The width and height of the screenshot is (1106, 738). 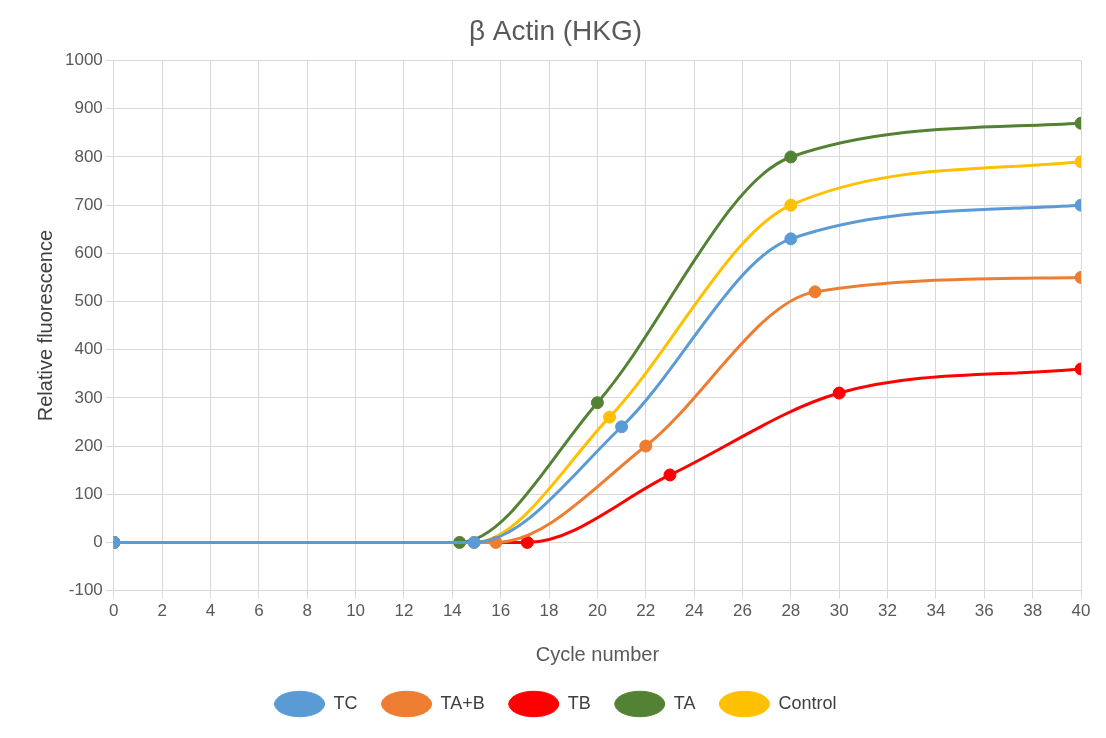 I want to click on legend-label: TC, so click(x=345, y=702).